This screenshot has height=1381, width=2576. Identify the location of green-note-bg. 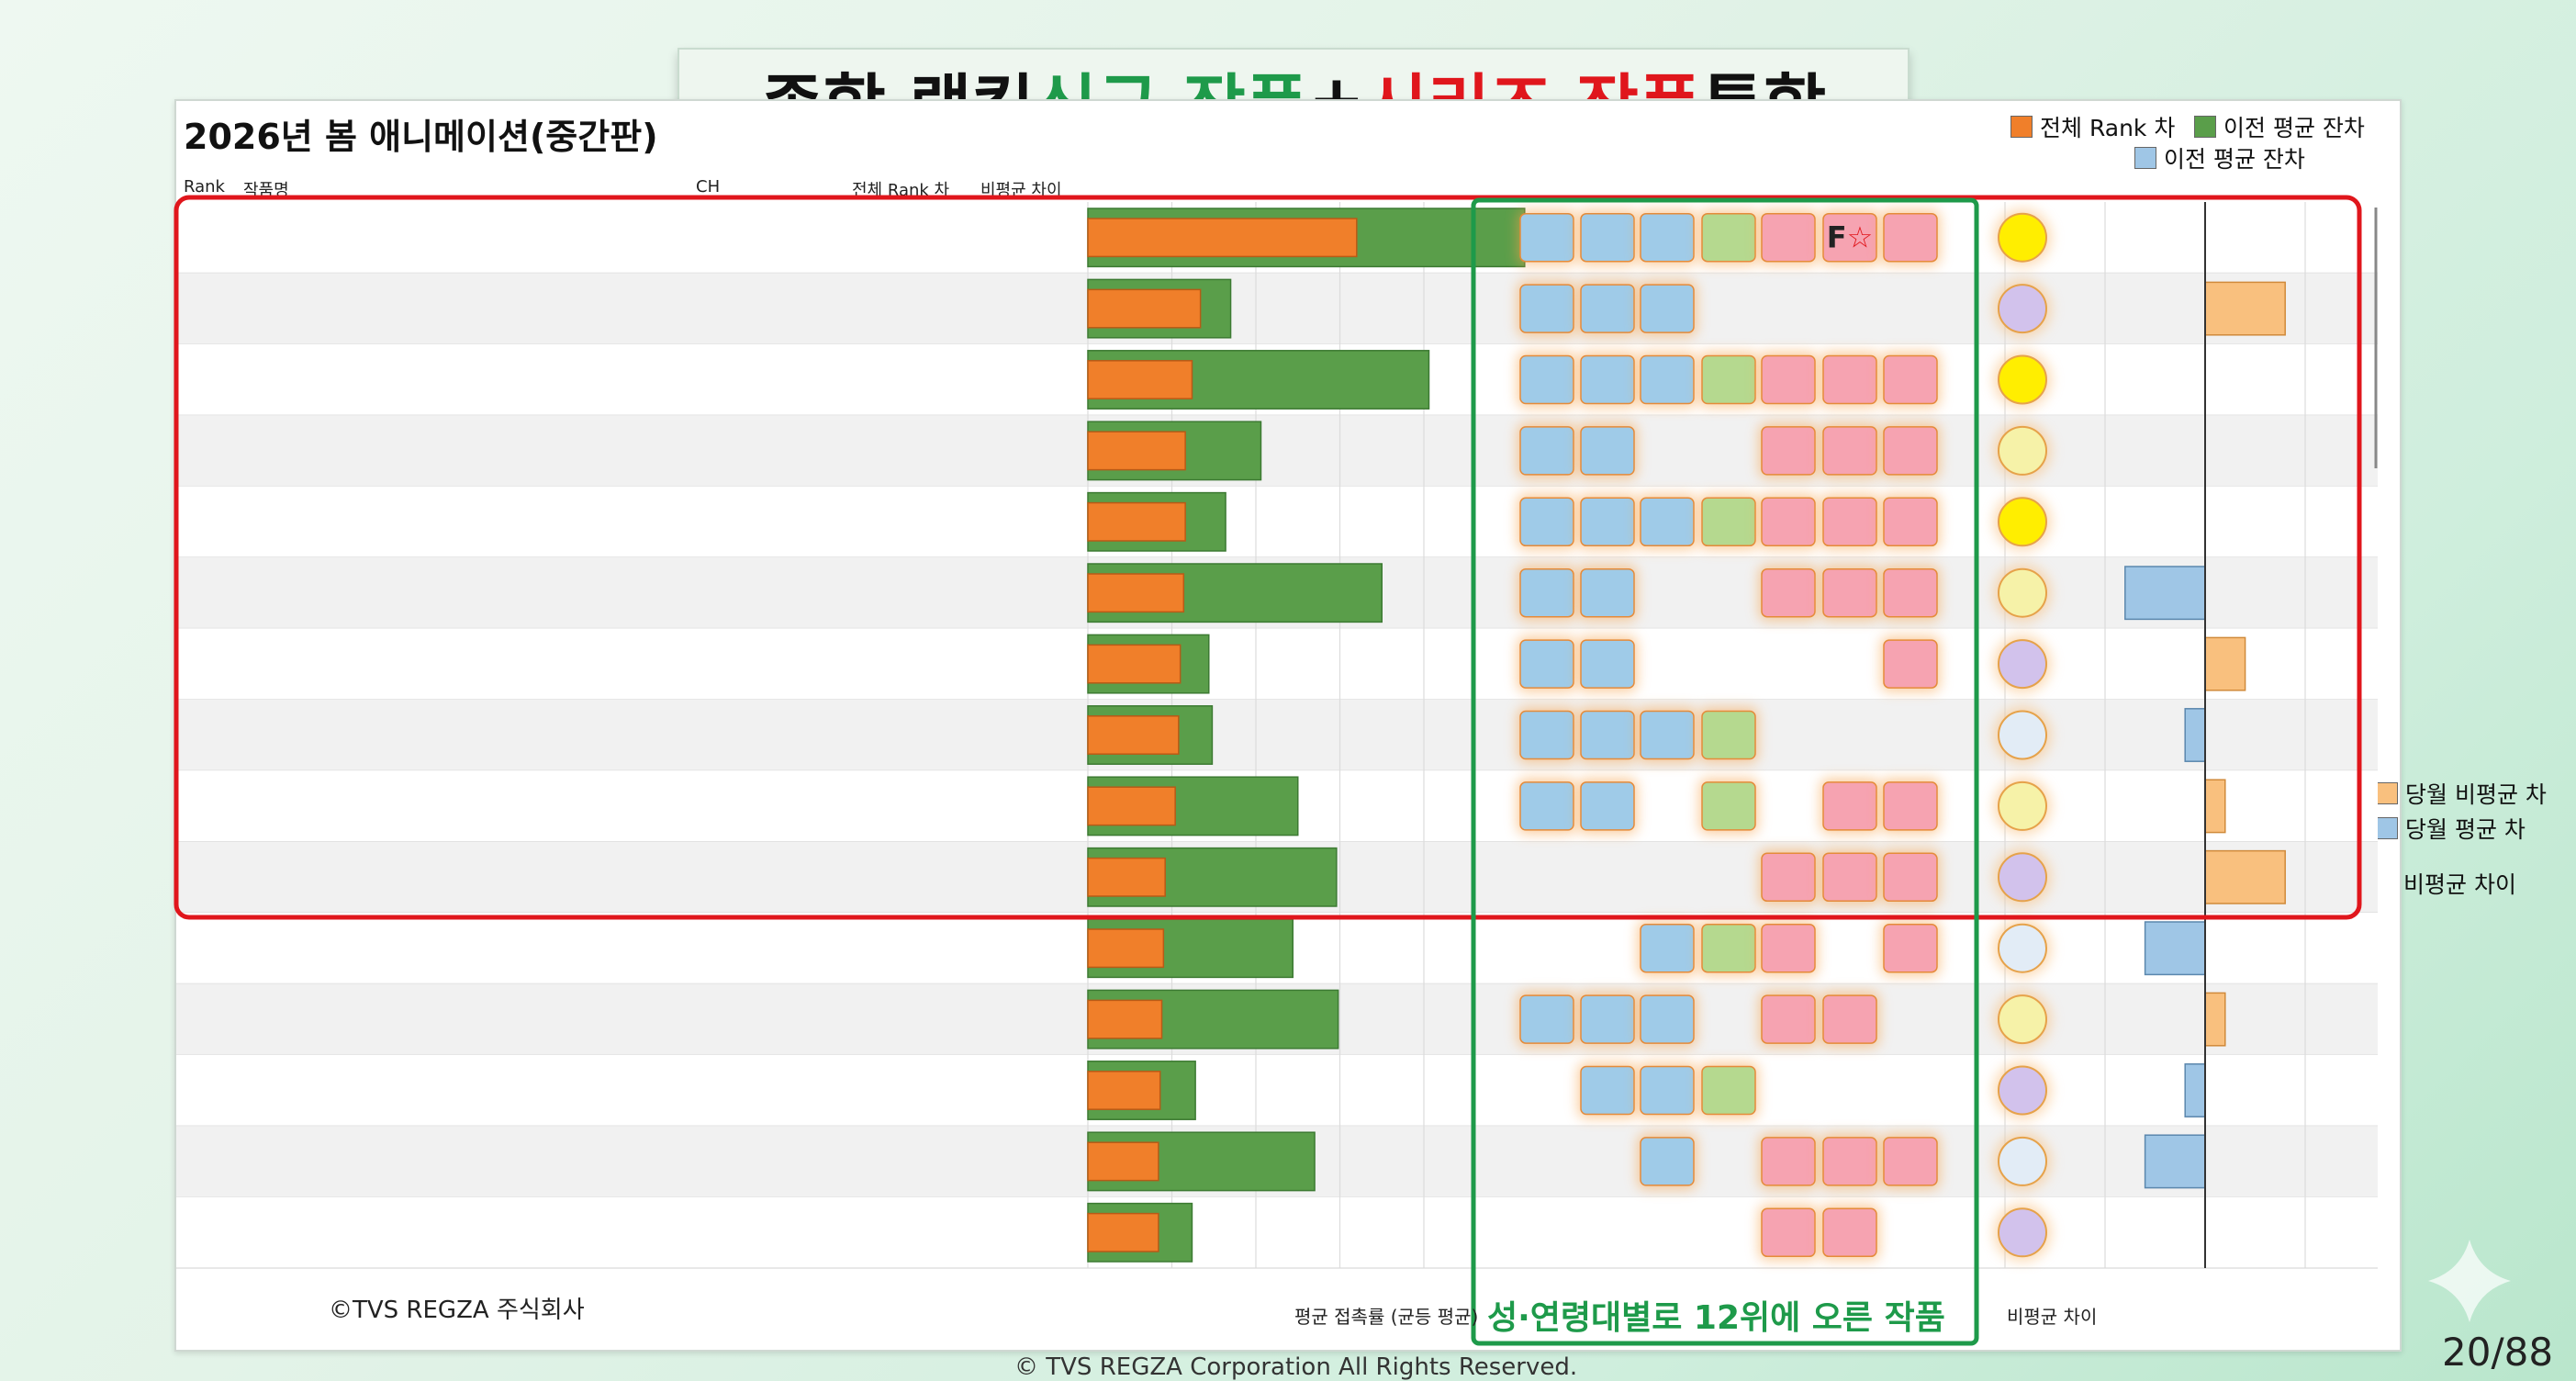
(1725, 1312).